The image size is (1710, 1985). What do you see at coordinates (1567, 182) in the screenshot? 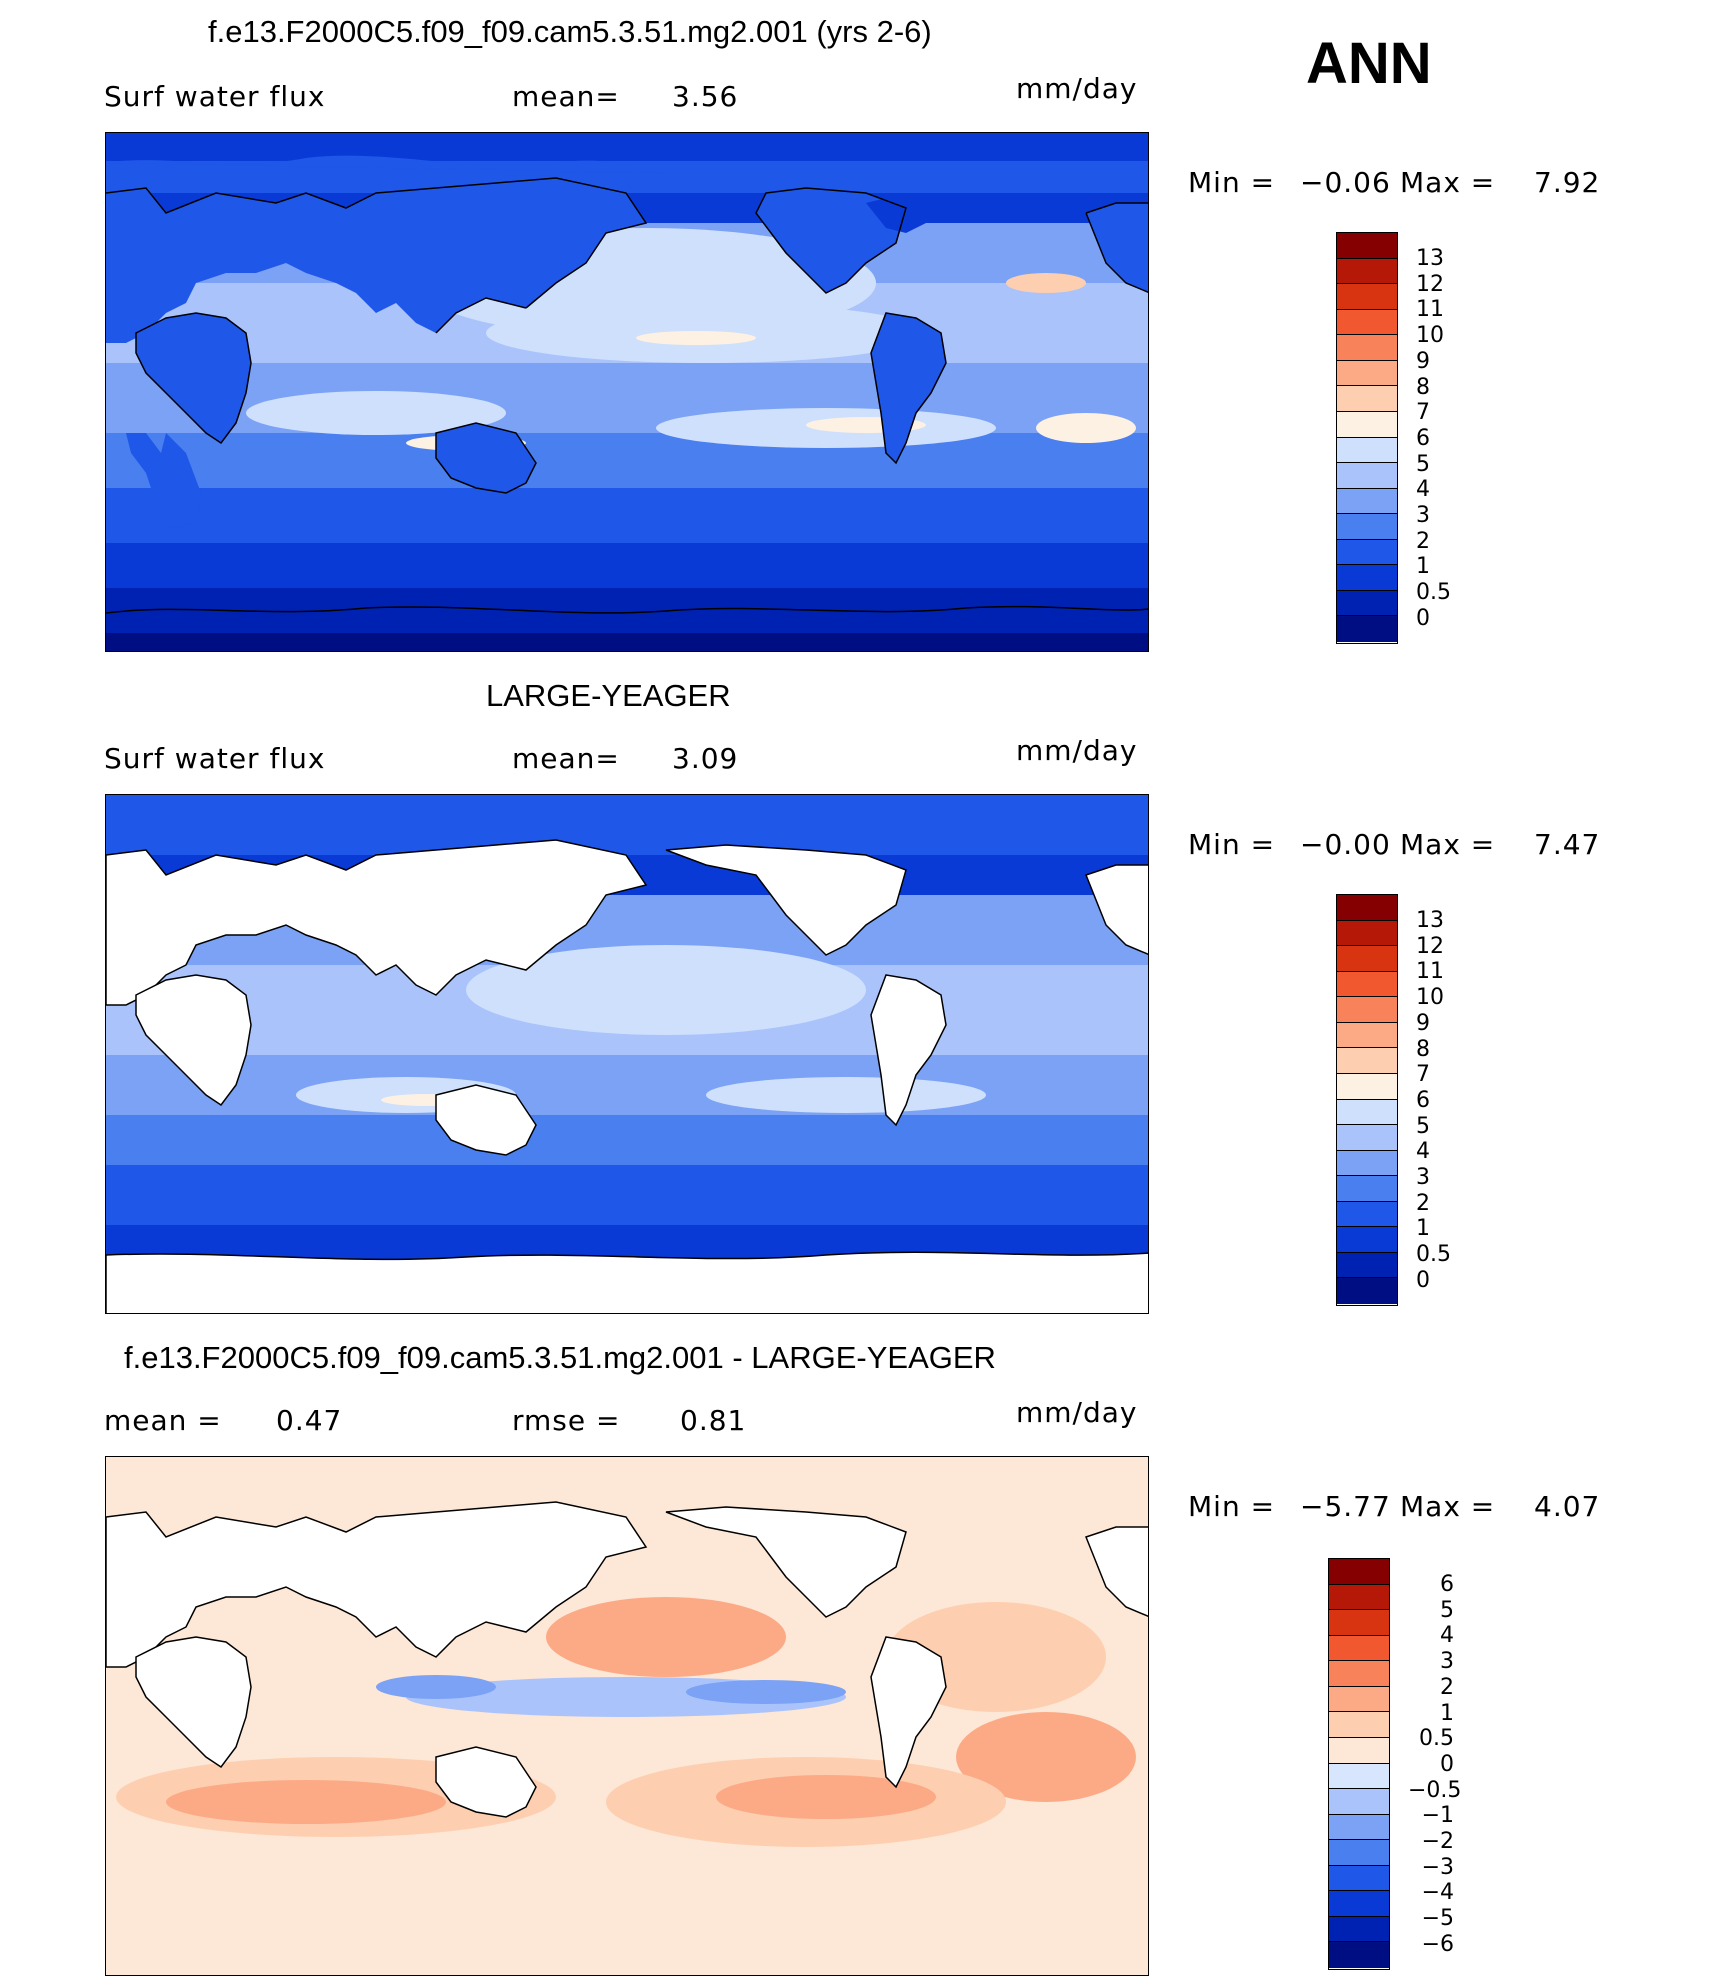
I see `panel1-max-value: 7.92` at bounding box center [1567, 182].